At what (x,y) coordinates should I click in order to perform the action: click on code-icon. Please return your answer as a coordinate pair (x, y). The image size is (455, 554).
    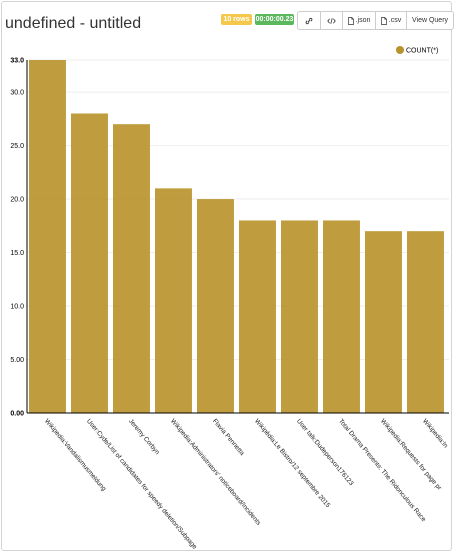
    Looking at the image, I should click on (331, 20).